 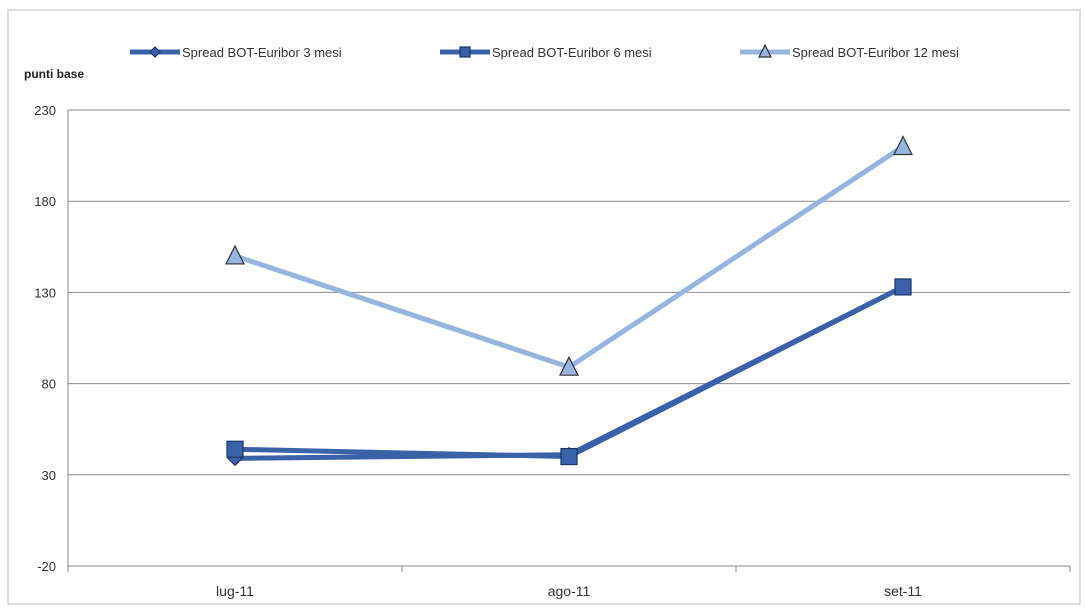 What do you see at coordinates (45, 110) in the screenshot?
I see `y-tick-label: 230` at bounding box center [45, 110].